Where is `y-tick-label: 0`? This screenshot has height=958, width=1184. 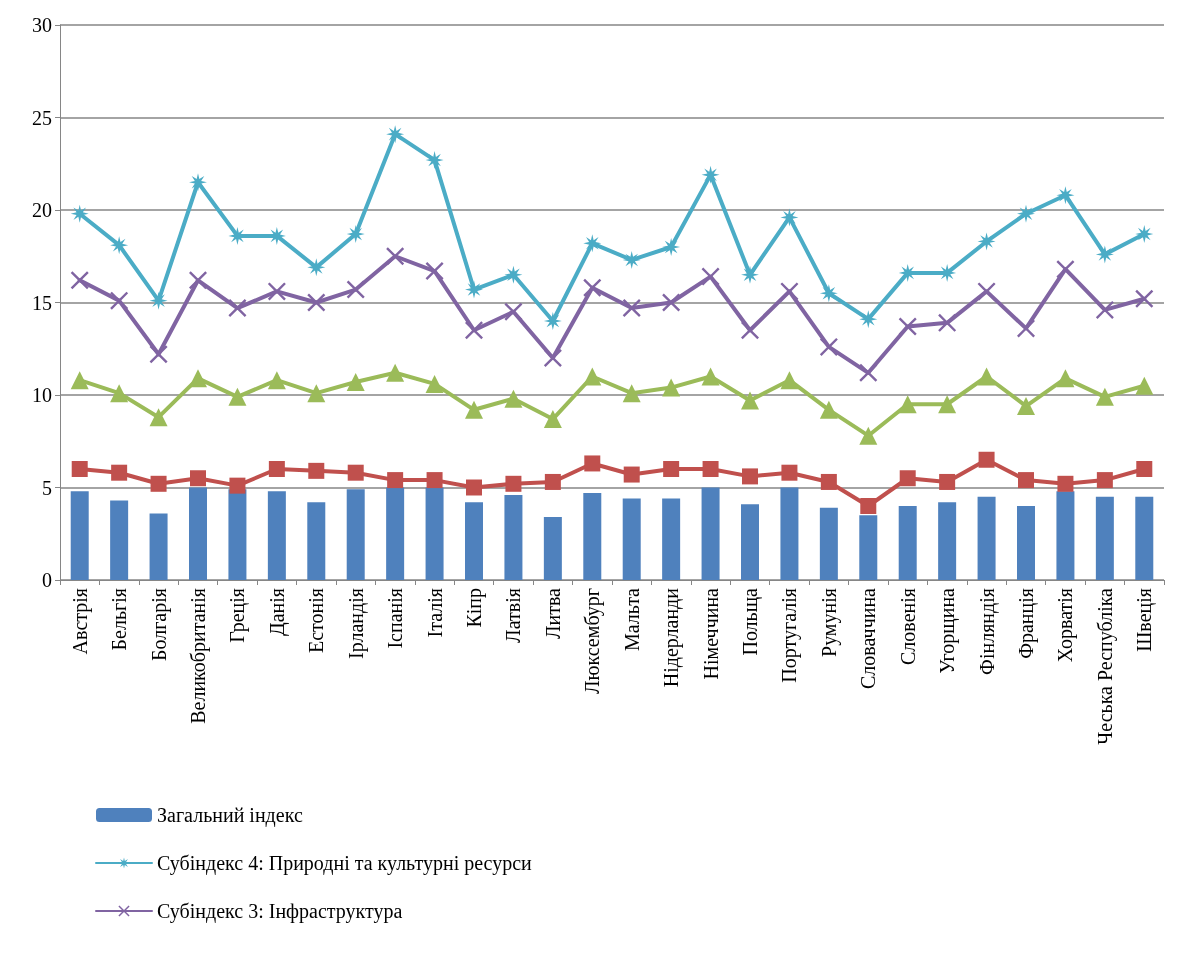
y-tick-label: 0 is located at coordinates (47, 580).